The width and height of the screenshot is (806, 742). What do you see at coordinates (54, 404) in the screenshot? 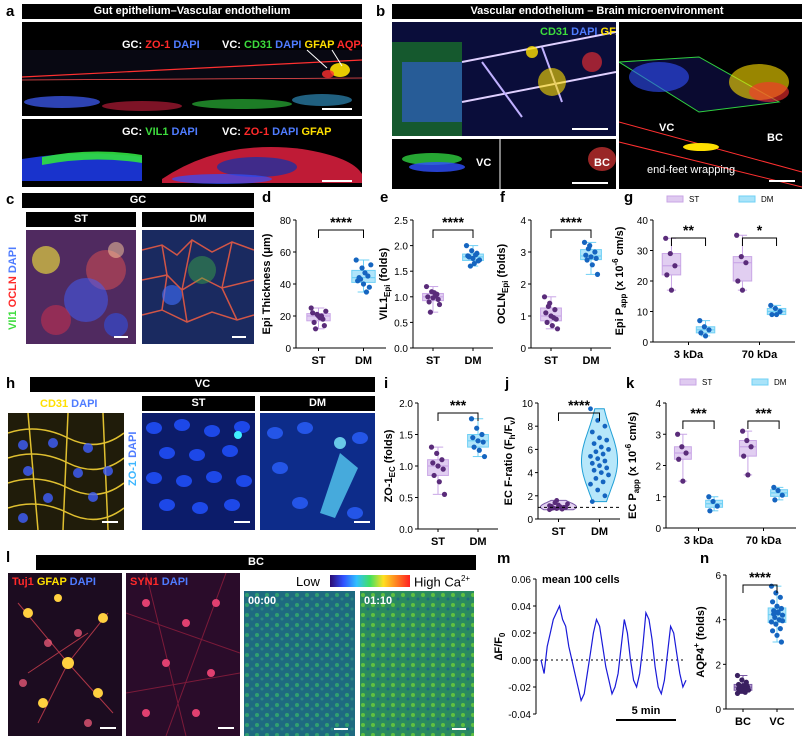
I see `stain-label: CD31` at bounding box center [54, 404].